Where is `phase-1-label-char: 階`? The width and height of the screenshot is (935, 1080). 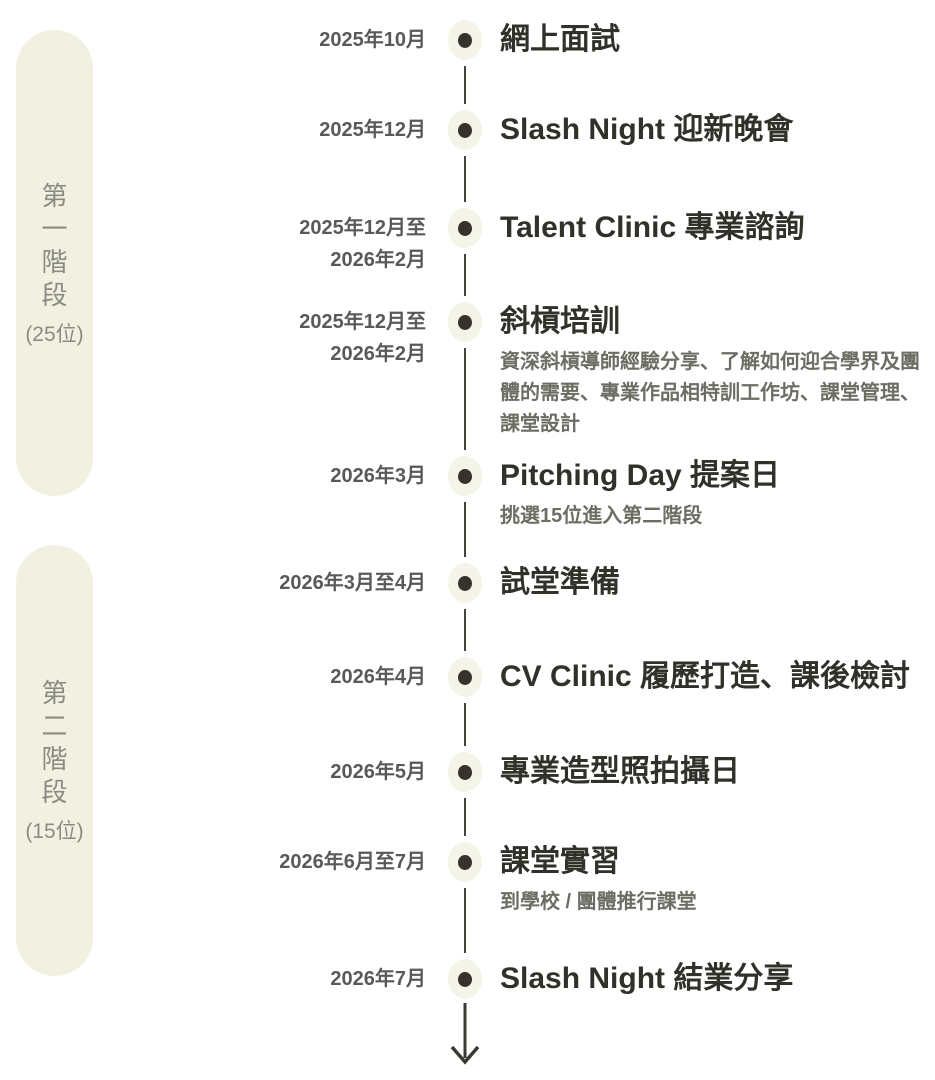 phase-1-label-char: 階 is located at coordinates (54, 261).